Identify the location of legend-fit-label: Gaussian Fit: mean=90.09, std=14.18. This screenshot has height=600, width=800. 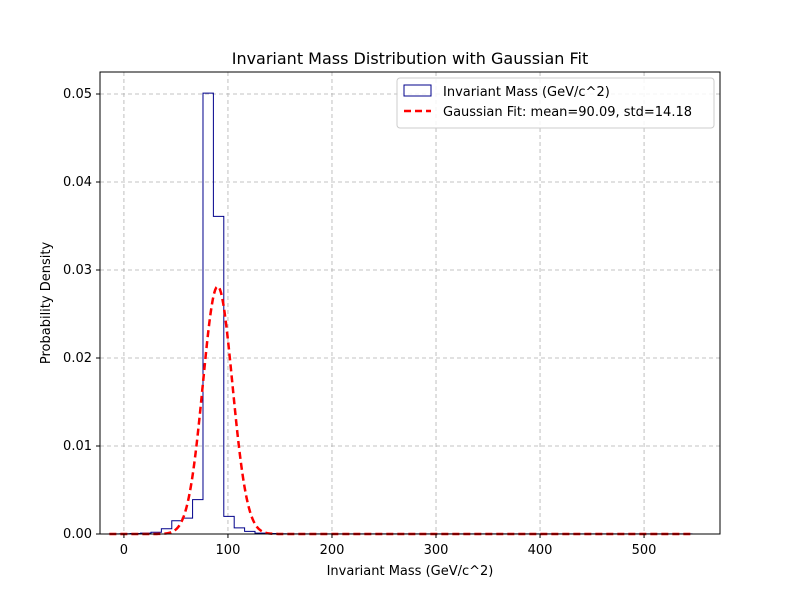
(567, 112).